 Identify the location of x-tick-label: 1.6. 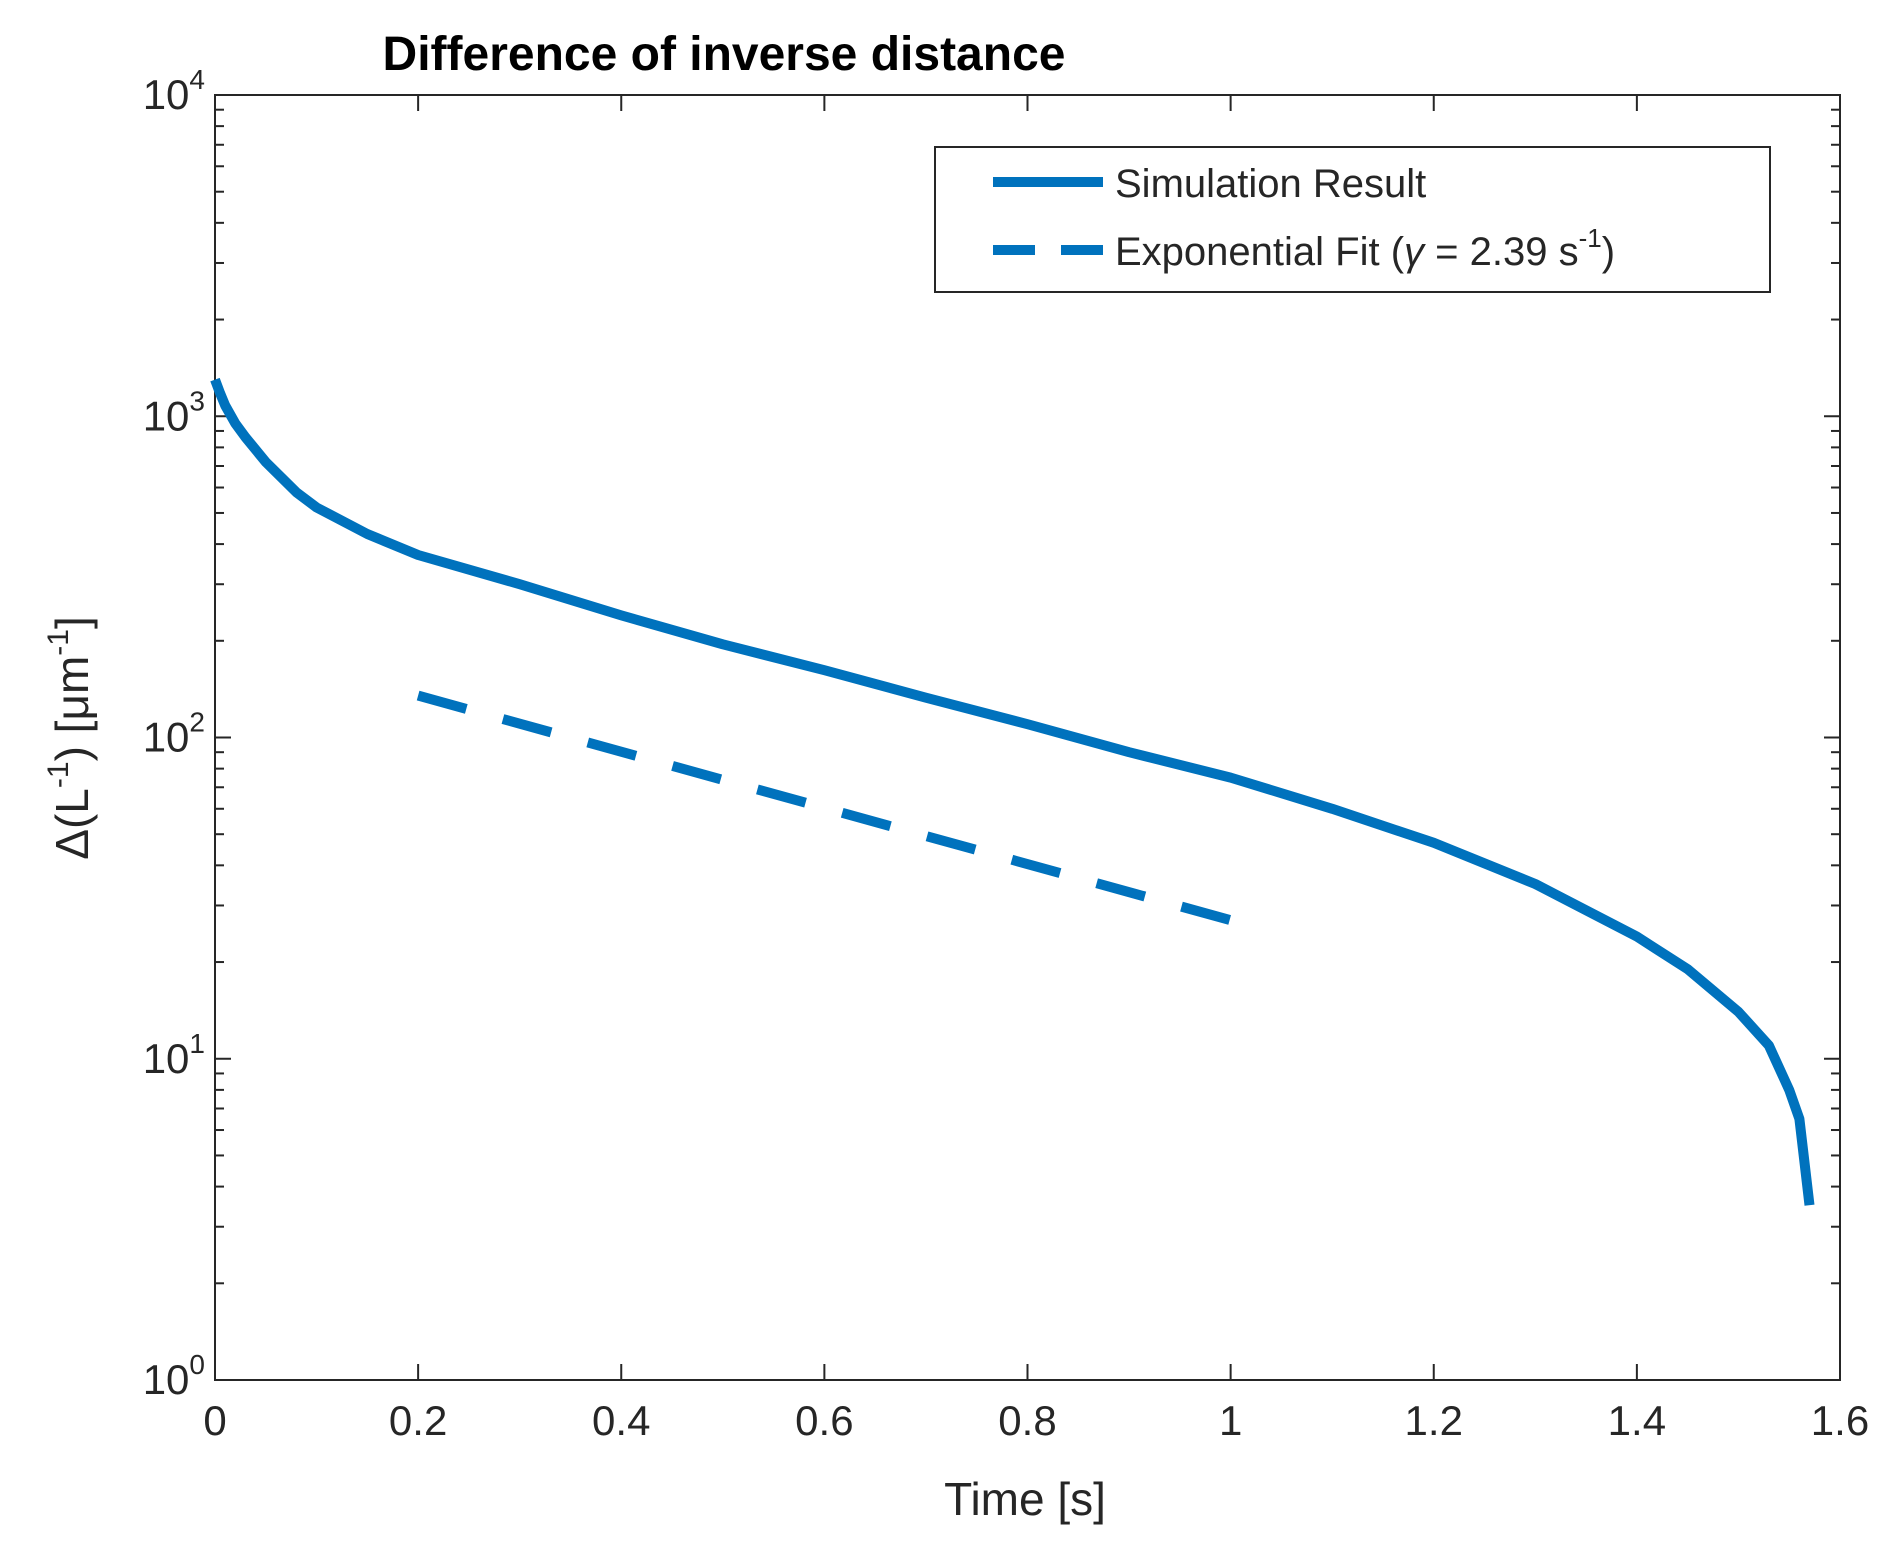
(1840, 1420).